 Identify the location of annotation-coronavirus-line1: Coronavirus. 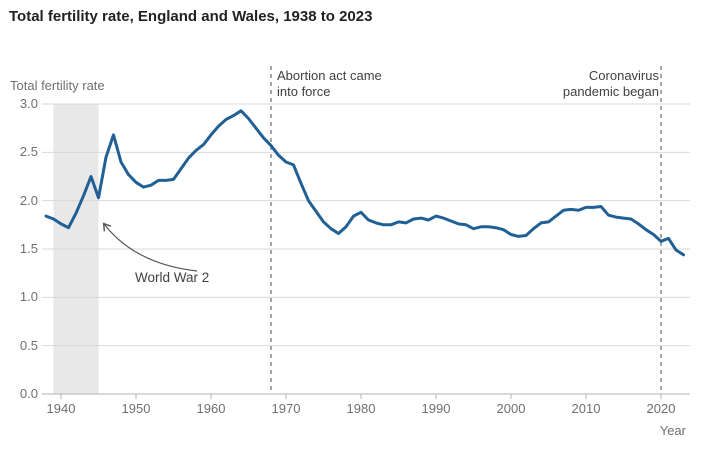
(623, 75).